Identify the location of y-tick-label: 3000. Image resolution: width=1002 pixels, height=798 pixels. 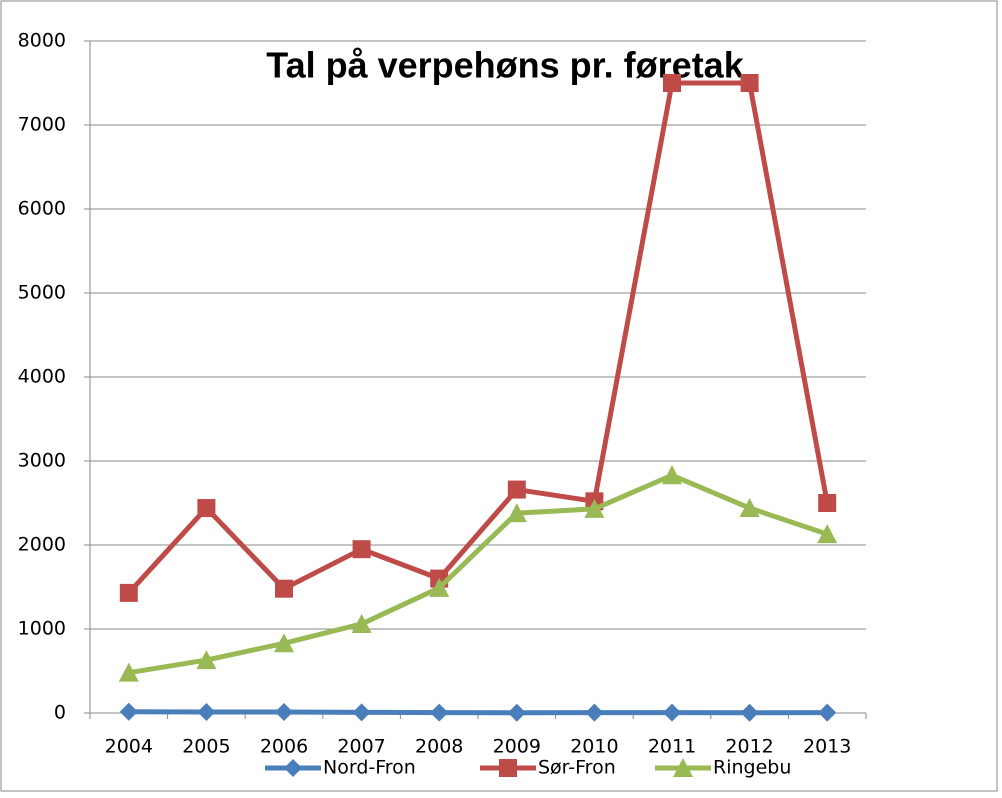
(42, 461).